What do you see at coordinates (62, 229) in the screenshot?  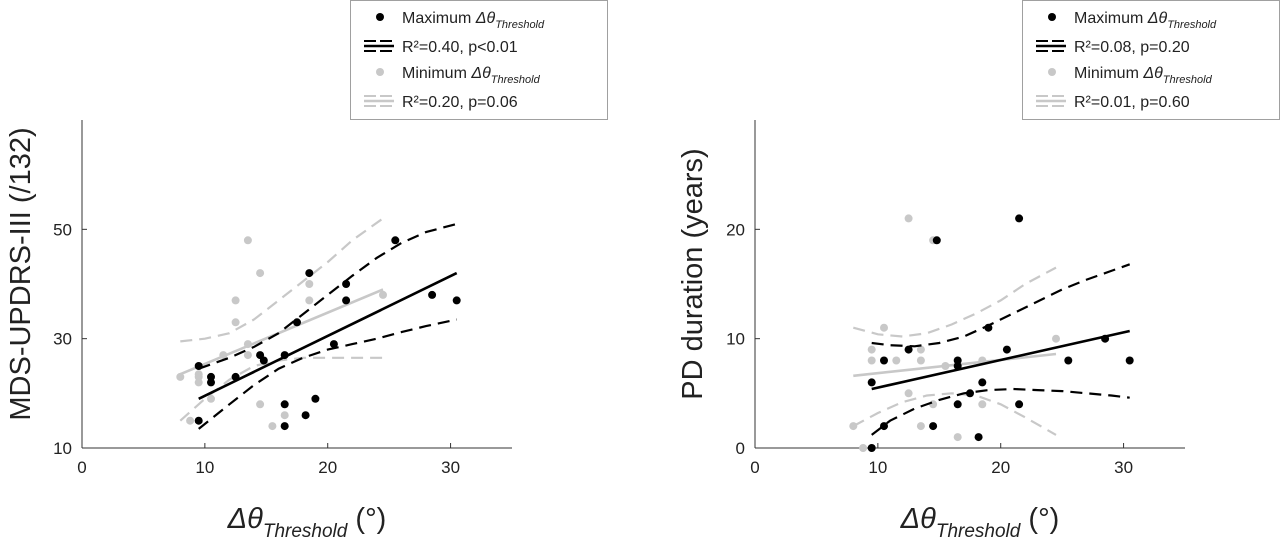 I see `y-tick-label: 50` at bounding box center [62, 229].